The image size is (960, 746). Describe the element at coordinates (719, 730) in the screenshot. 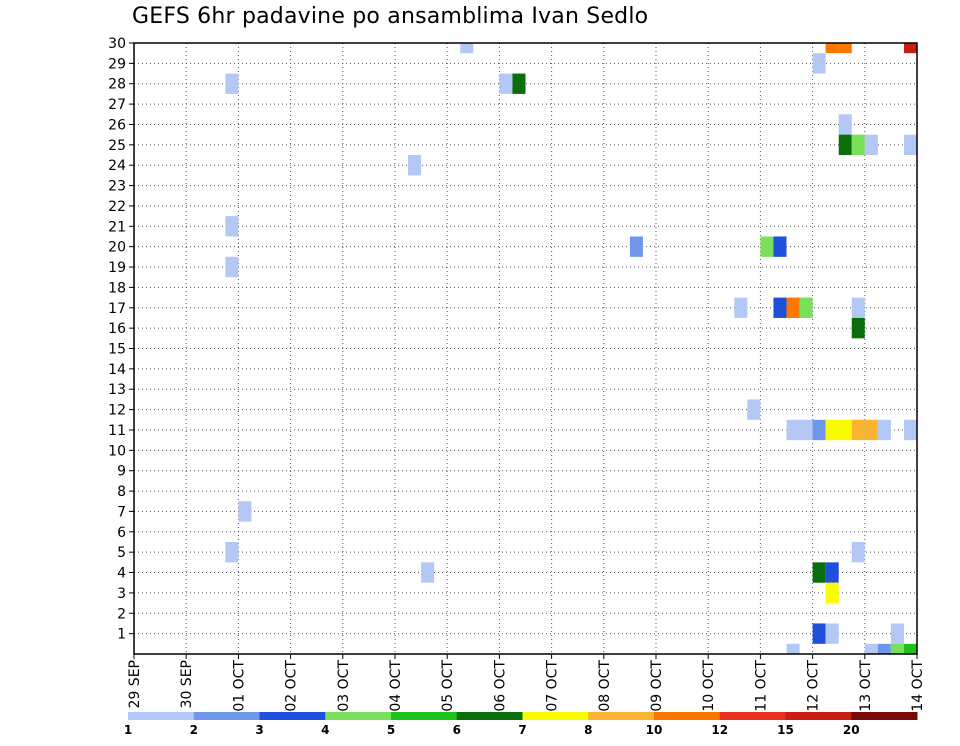

I see `colorbar-label: 12` at that location.